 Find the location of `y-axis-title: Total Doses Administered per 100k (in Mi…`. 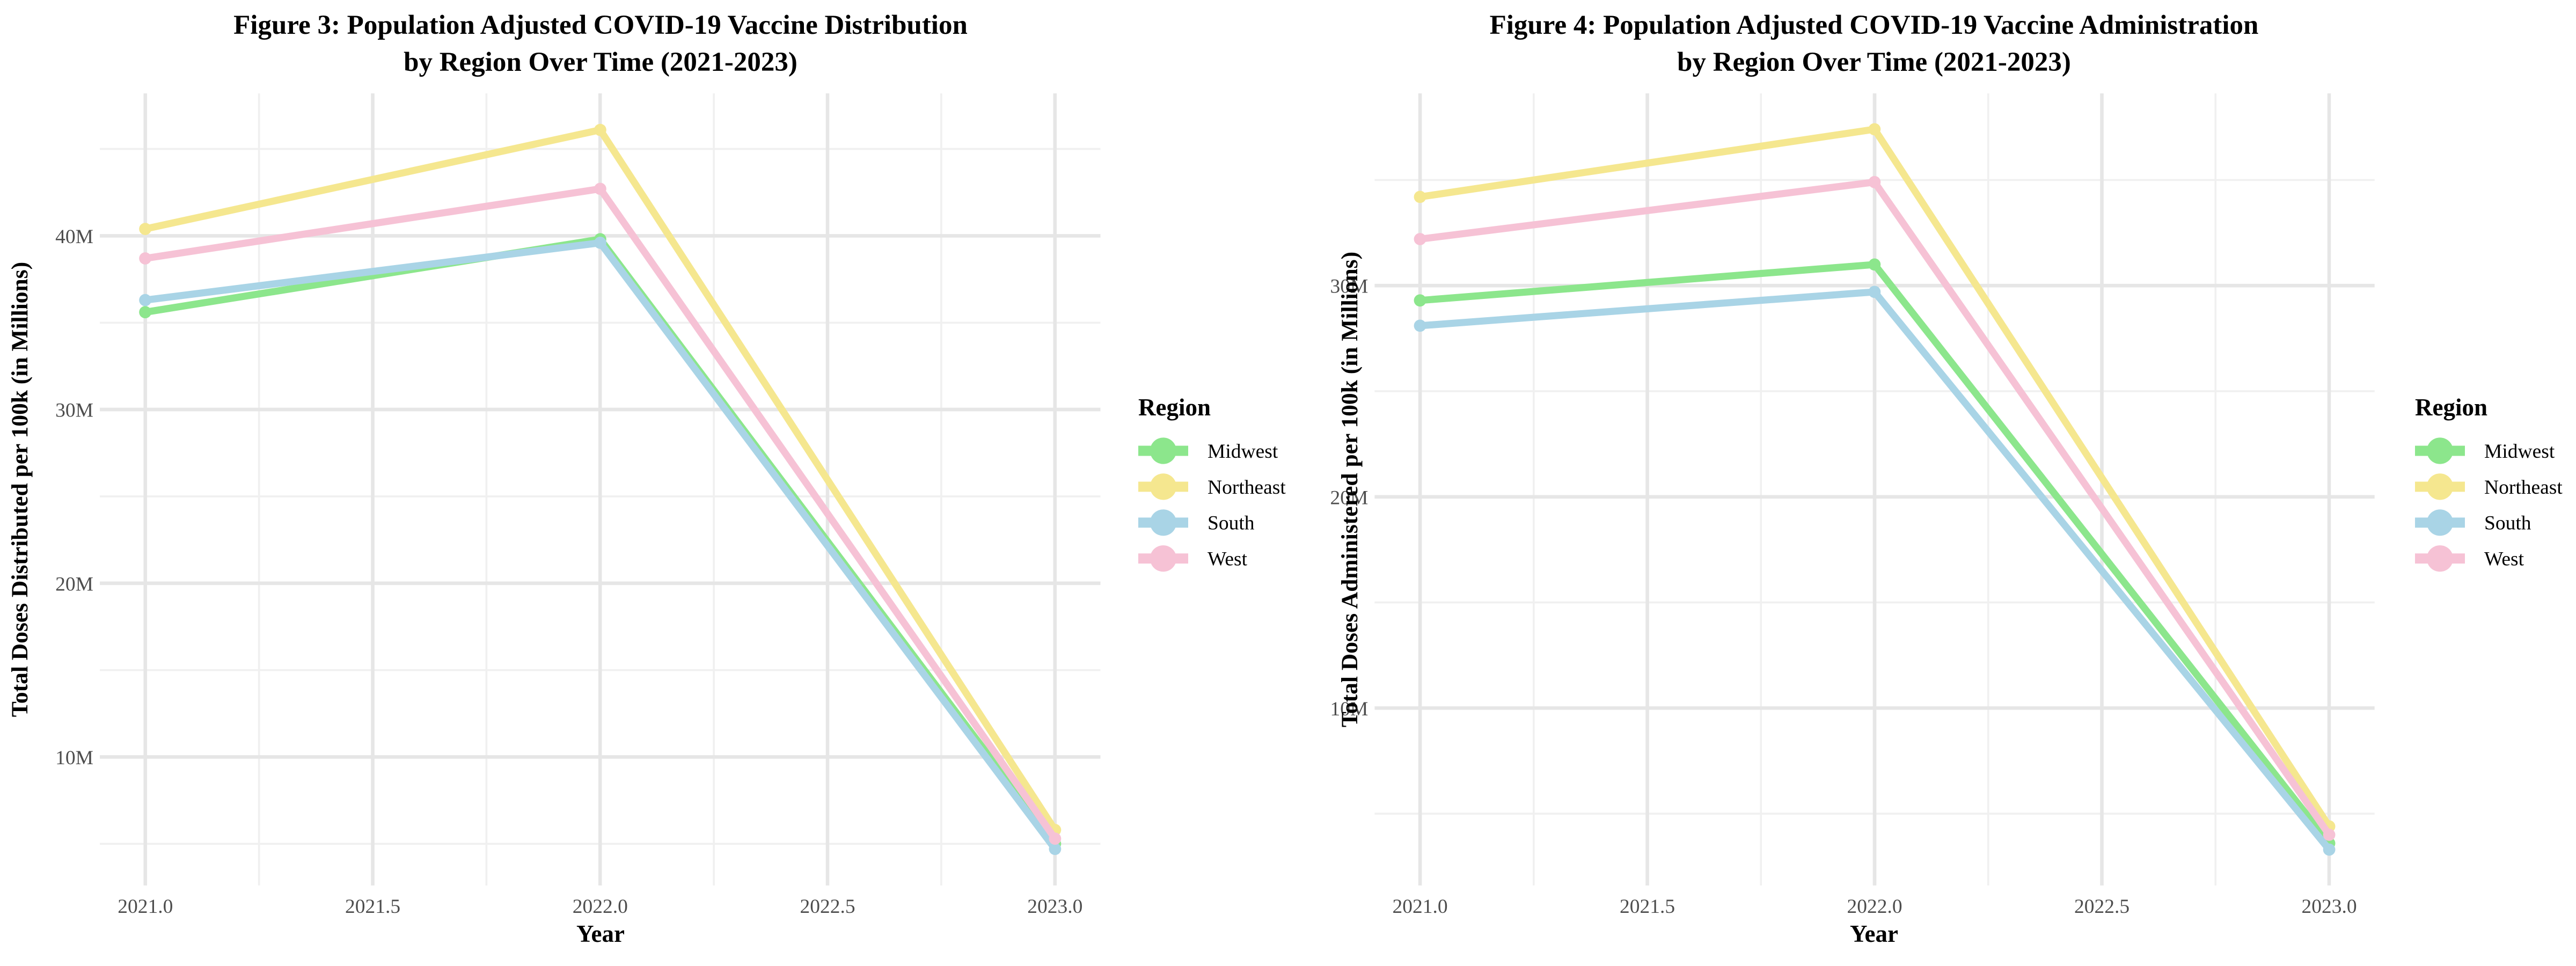

y-axis-title: Total Doses Administered per 100k (in Mi… is located at coordinates (1350, 489).